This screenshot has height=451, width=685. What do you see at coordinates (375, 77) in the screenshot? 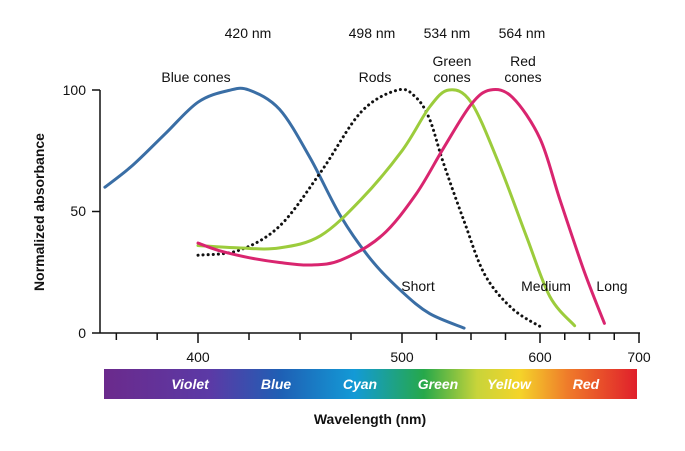
I see `curve-label-rods: Rods` at bounding box center [375, 77].